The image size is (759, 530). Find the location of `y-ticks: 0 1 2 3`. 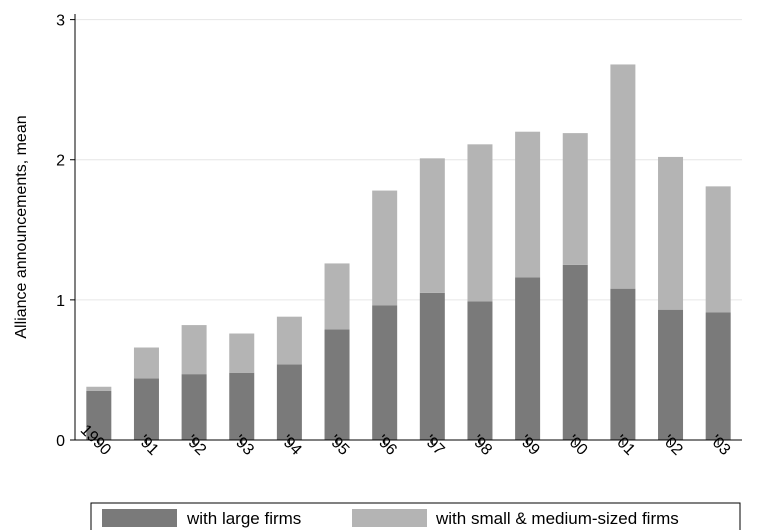

y-ticks: 0 1 2 3 is located at coordinates (65, 231).